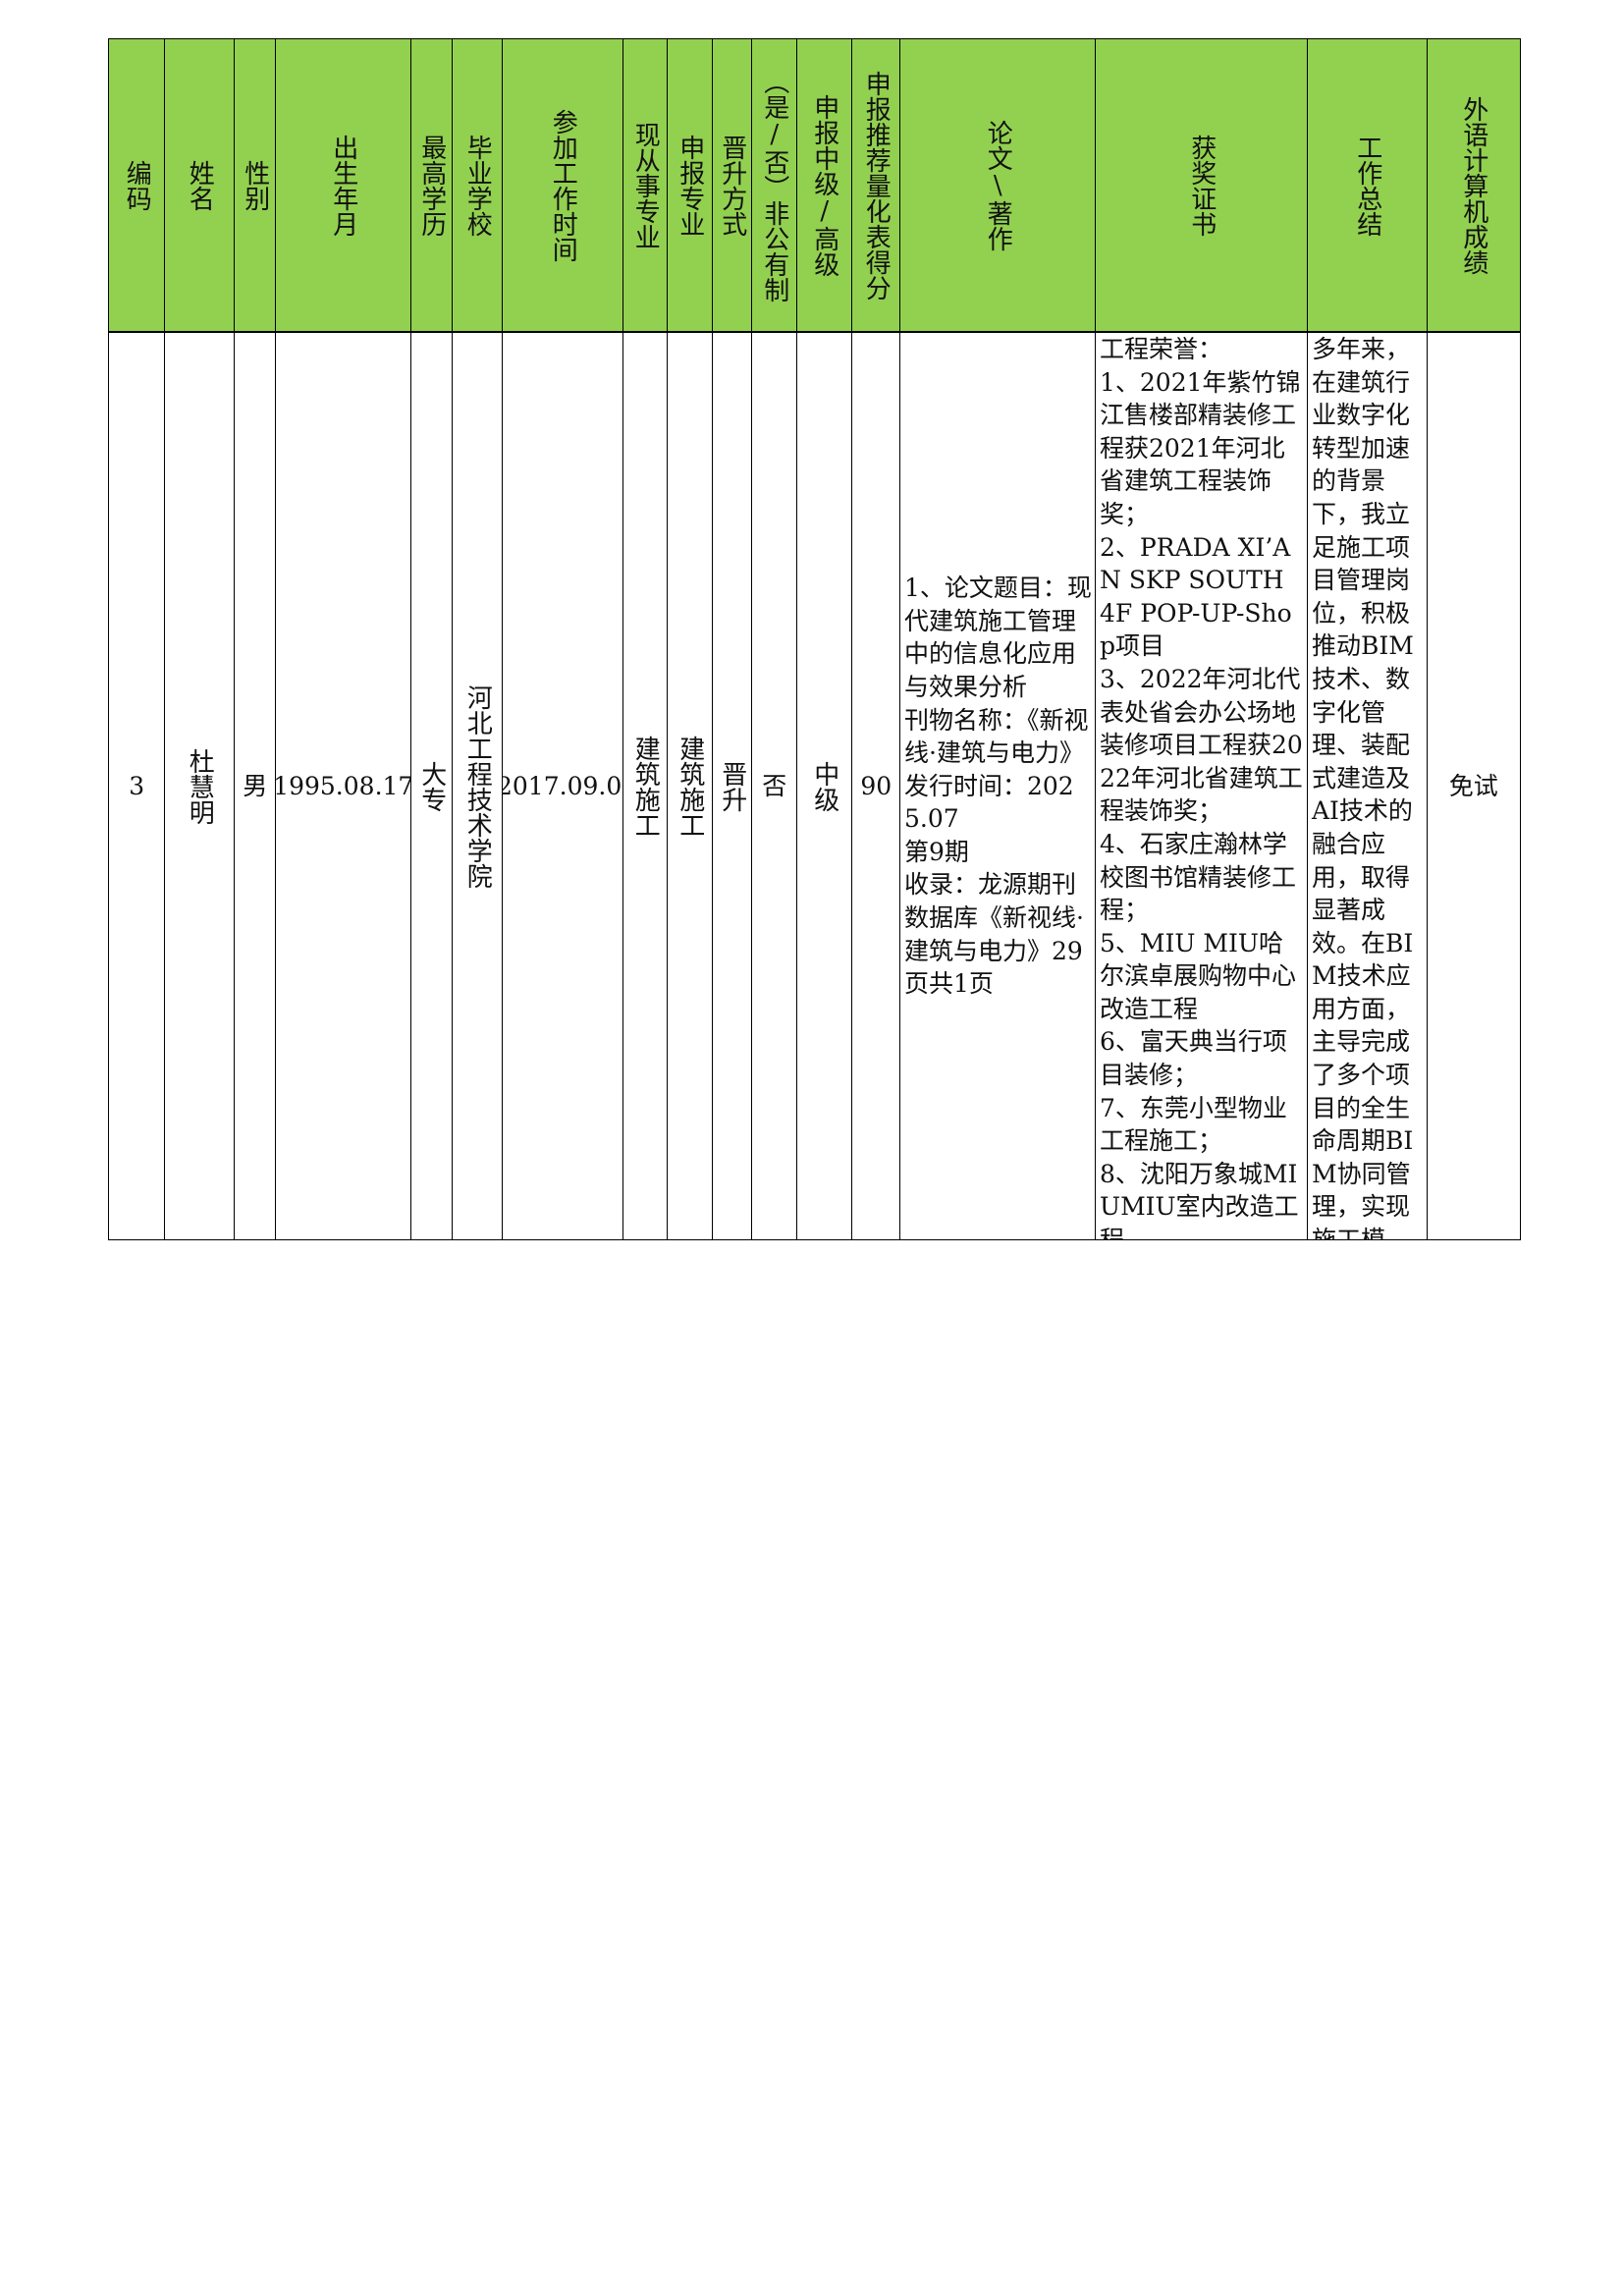 This screenshot has height=2296, width=1623. I want to click on header-label: 姓名, so click(200, 185).